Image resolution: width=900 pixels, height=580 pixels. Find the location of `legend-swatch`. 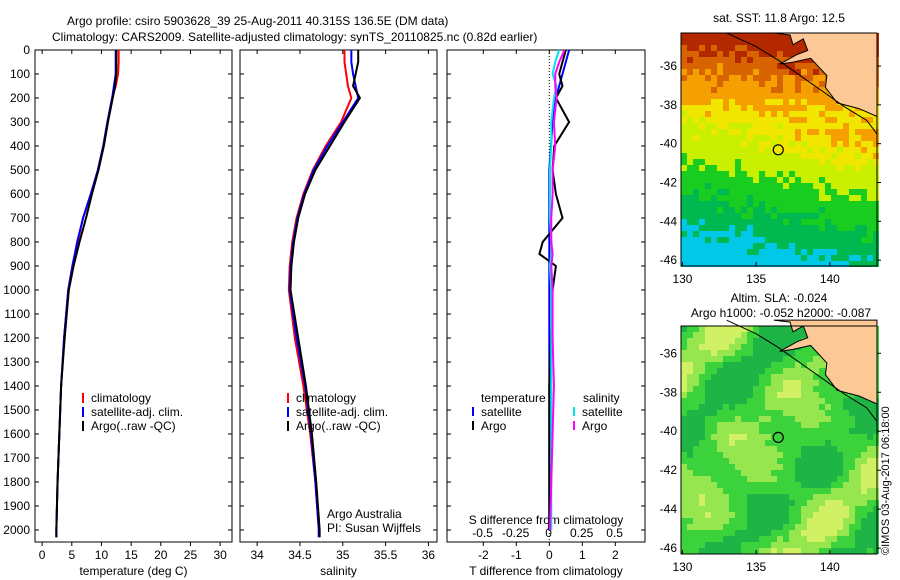

legend-swatch is located at coordinates (473, 425).